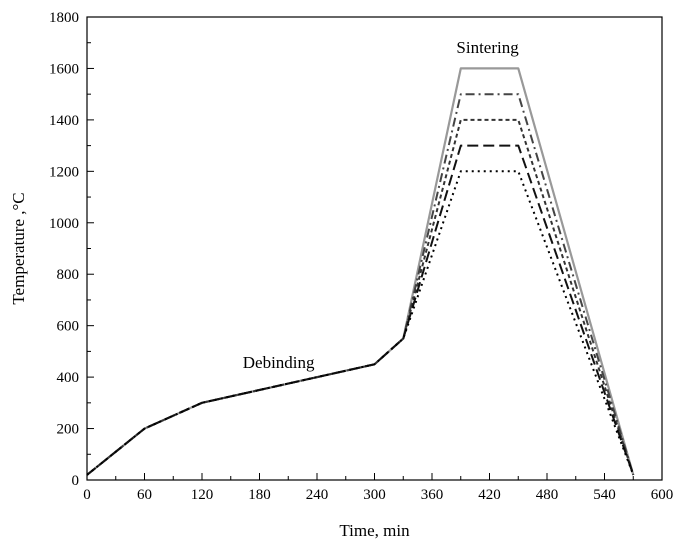  Describe the element at coordinates (76, 481) in the screenshot. I see `y-tick-label-0: 0` at that location.